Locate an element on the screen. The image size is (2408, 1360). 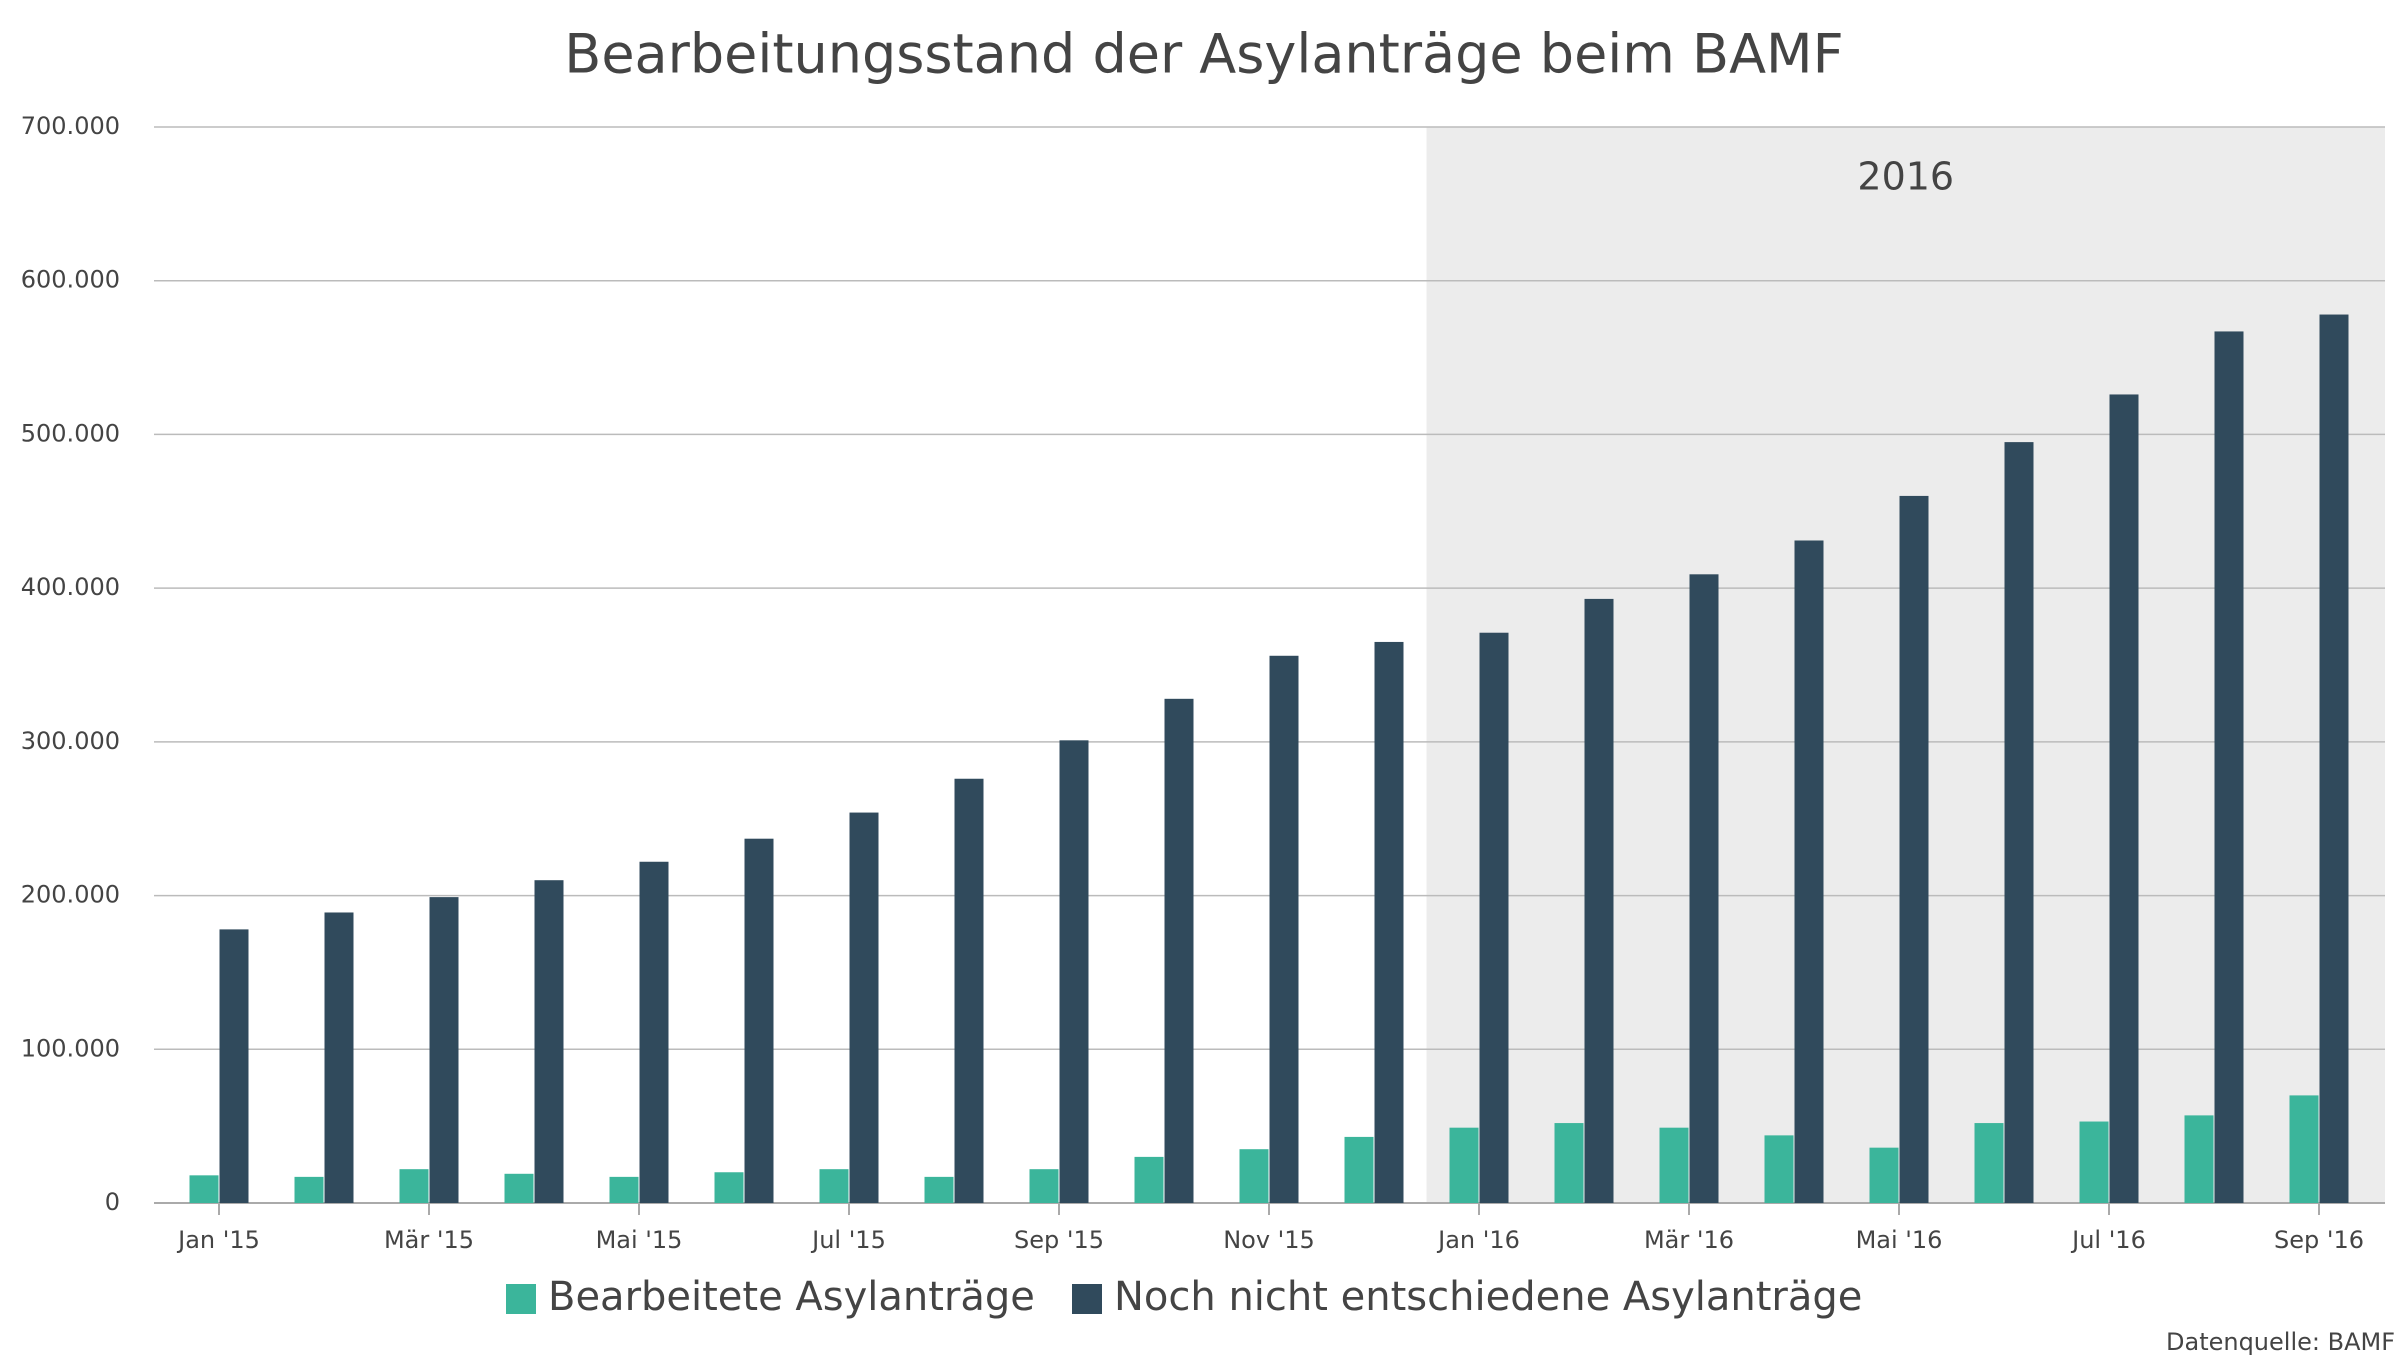
y-tick-label: 0 is located at coordinates (112, 1202).